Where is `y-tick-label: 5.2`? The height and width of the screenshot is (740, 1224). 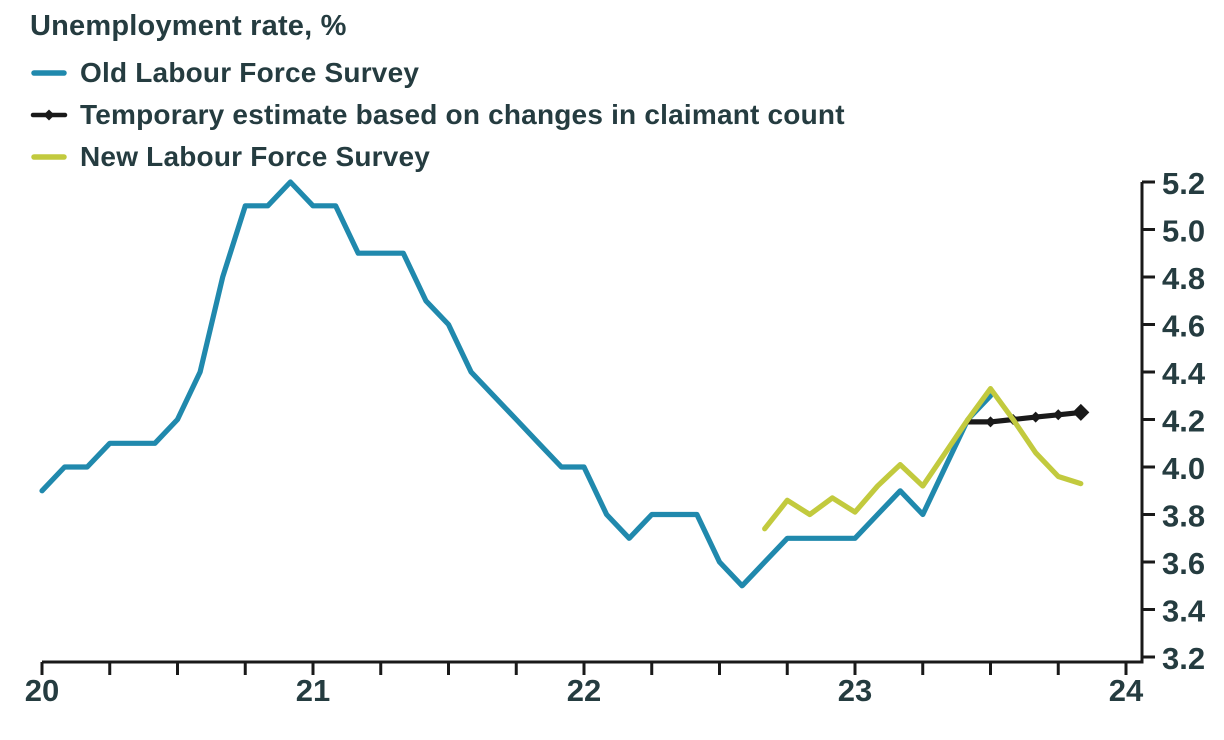 y-tick-label: 5.2 is located at coordinates (1183, 183).